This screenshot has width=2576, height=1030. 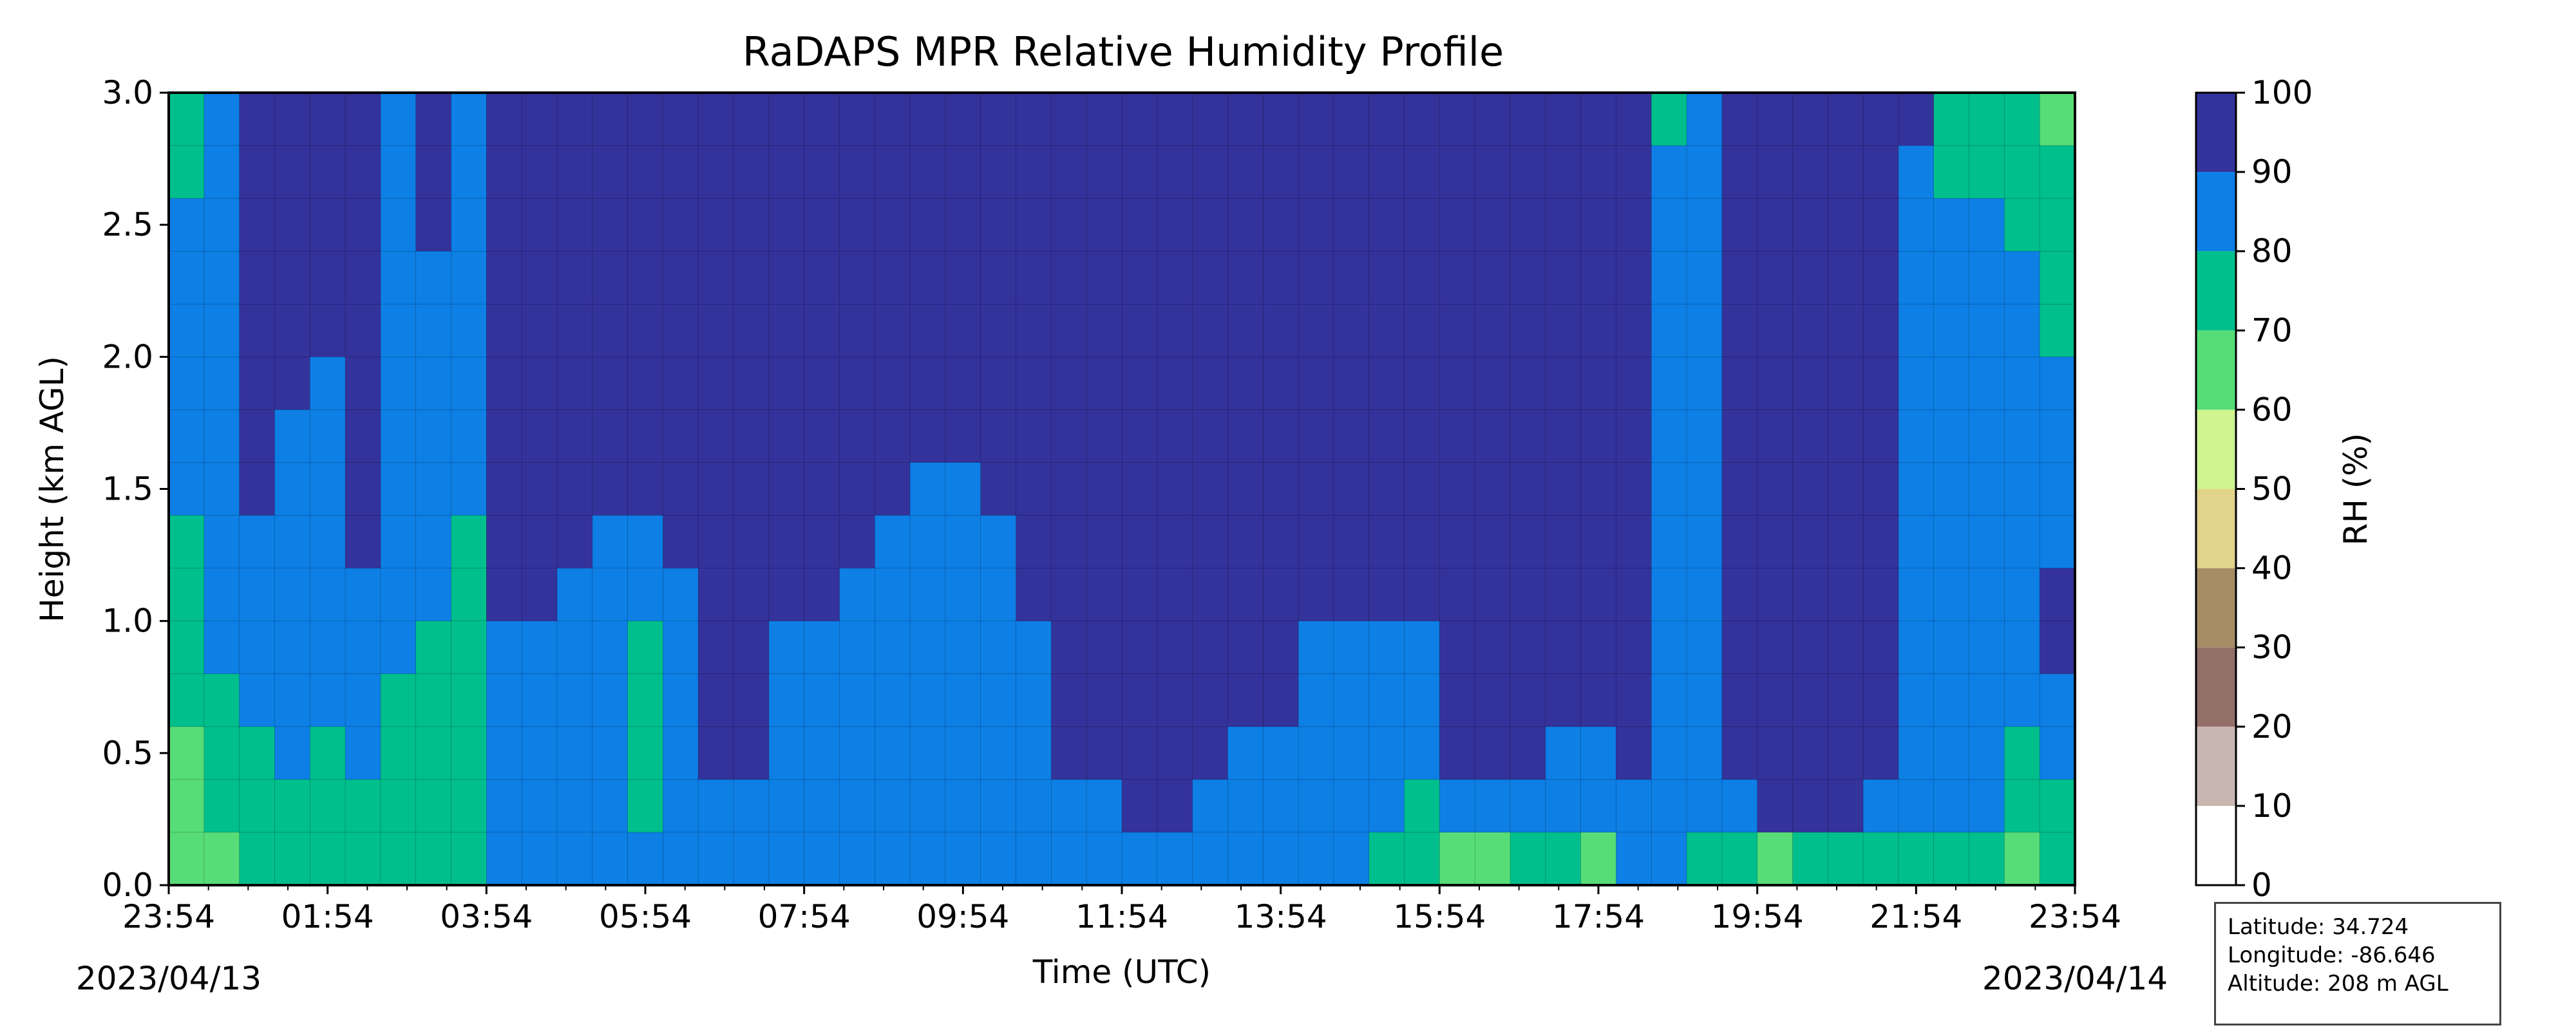 I want to click on x-tick-label: 01:54, so click(x=327, y=916).